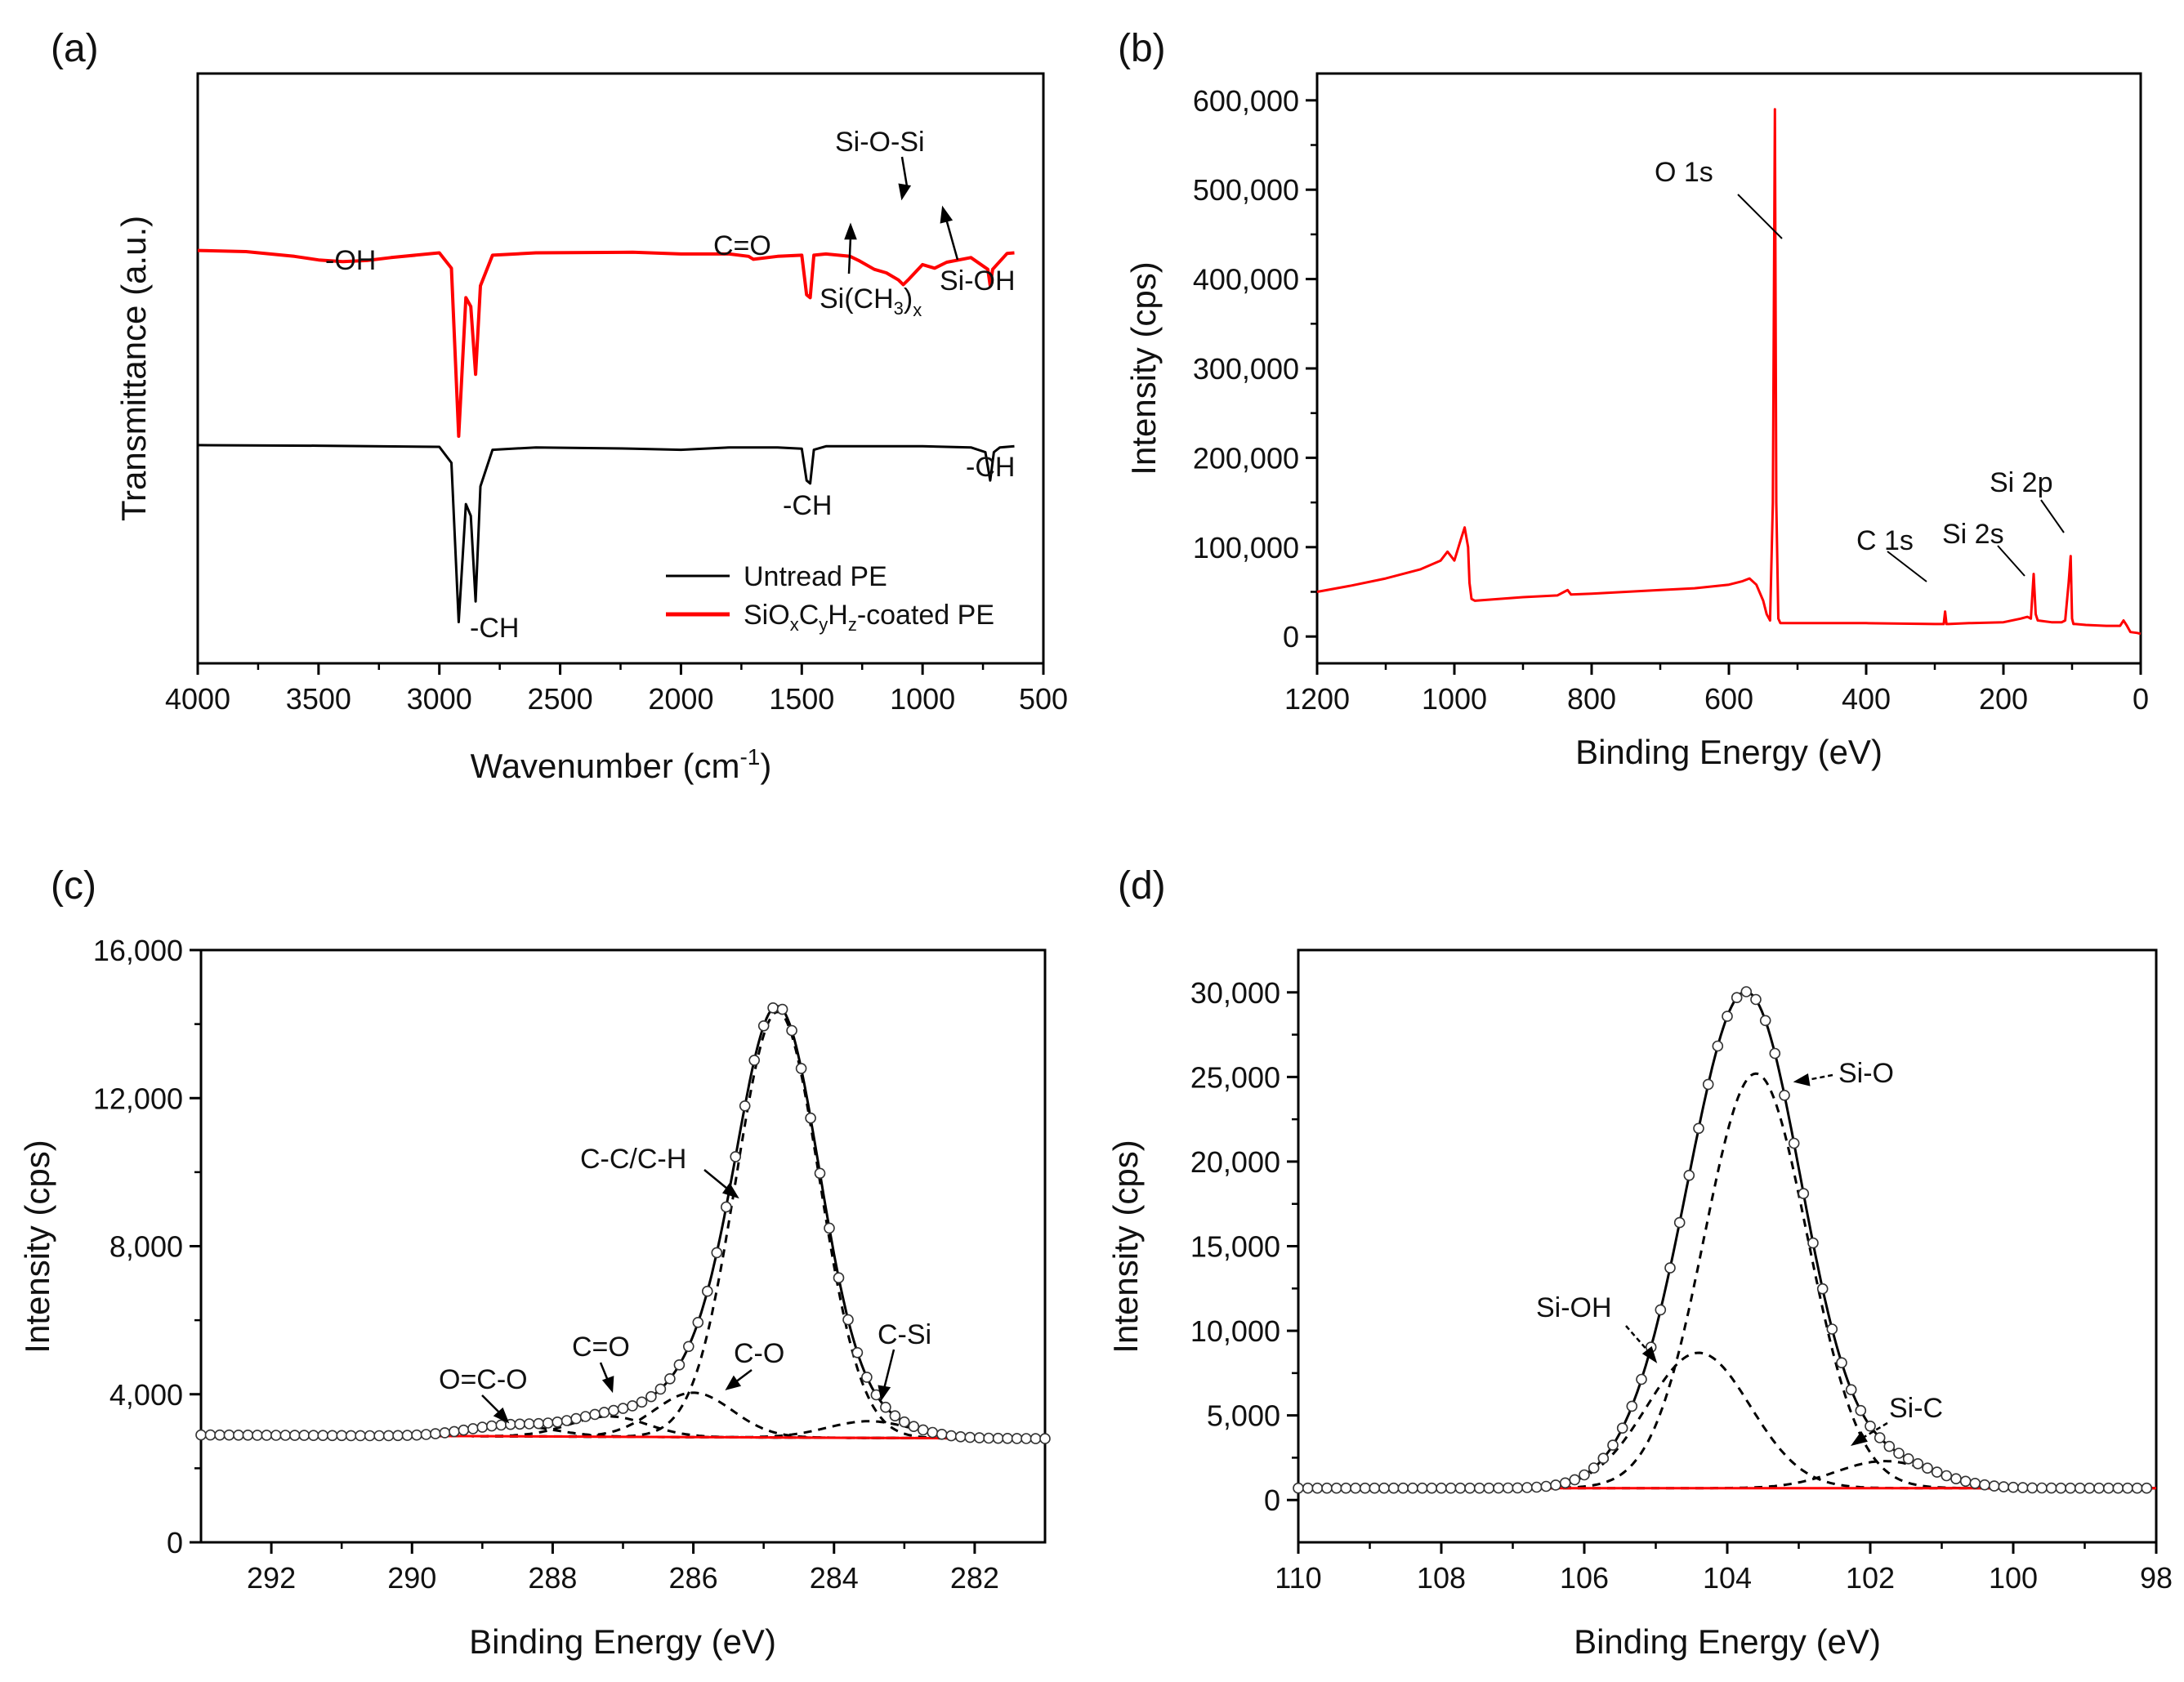 The height and width of the screenshot is (1682, 2184). I want to click on x-tick-label: 282, so click(975, 1578).